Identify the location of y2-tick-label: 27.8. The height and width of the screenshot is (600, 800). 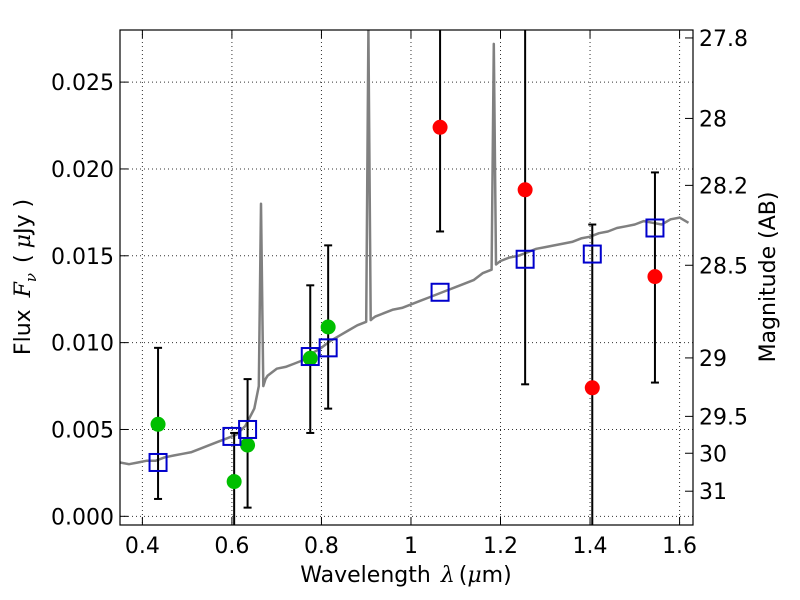
(723, 39).